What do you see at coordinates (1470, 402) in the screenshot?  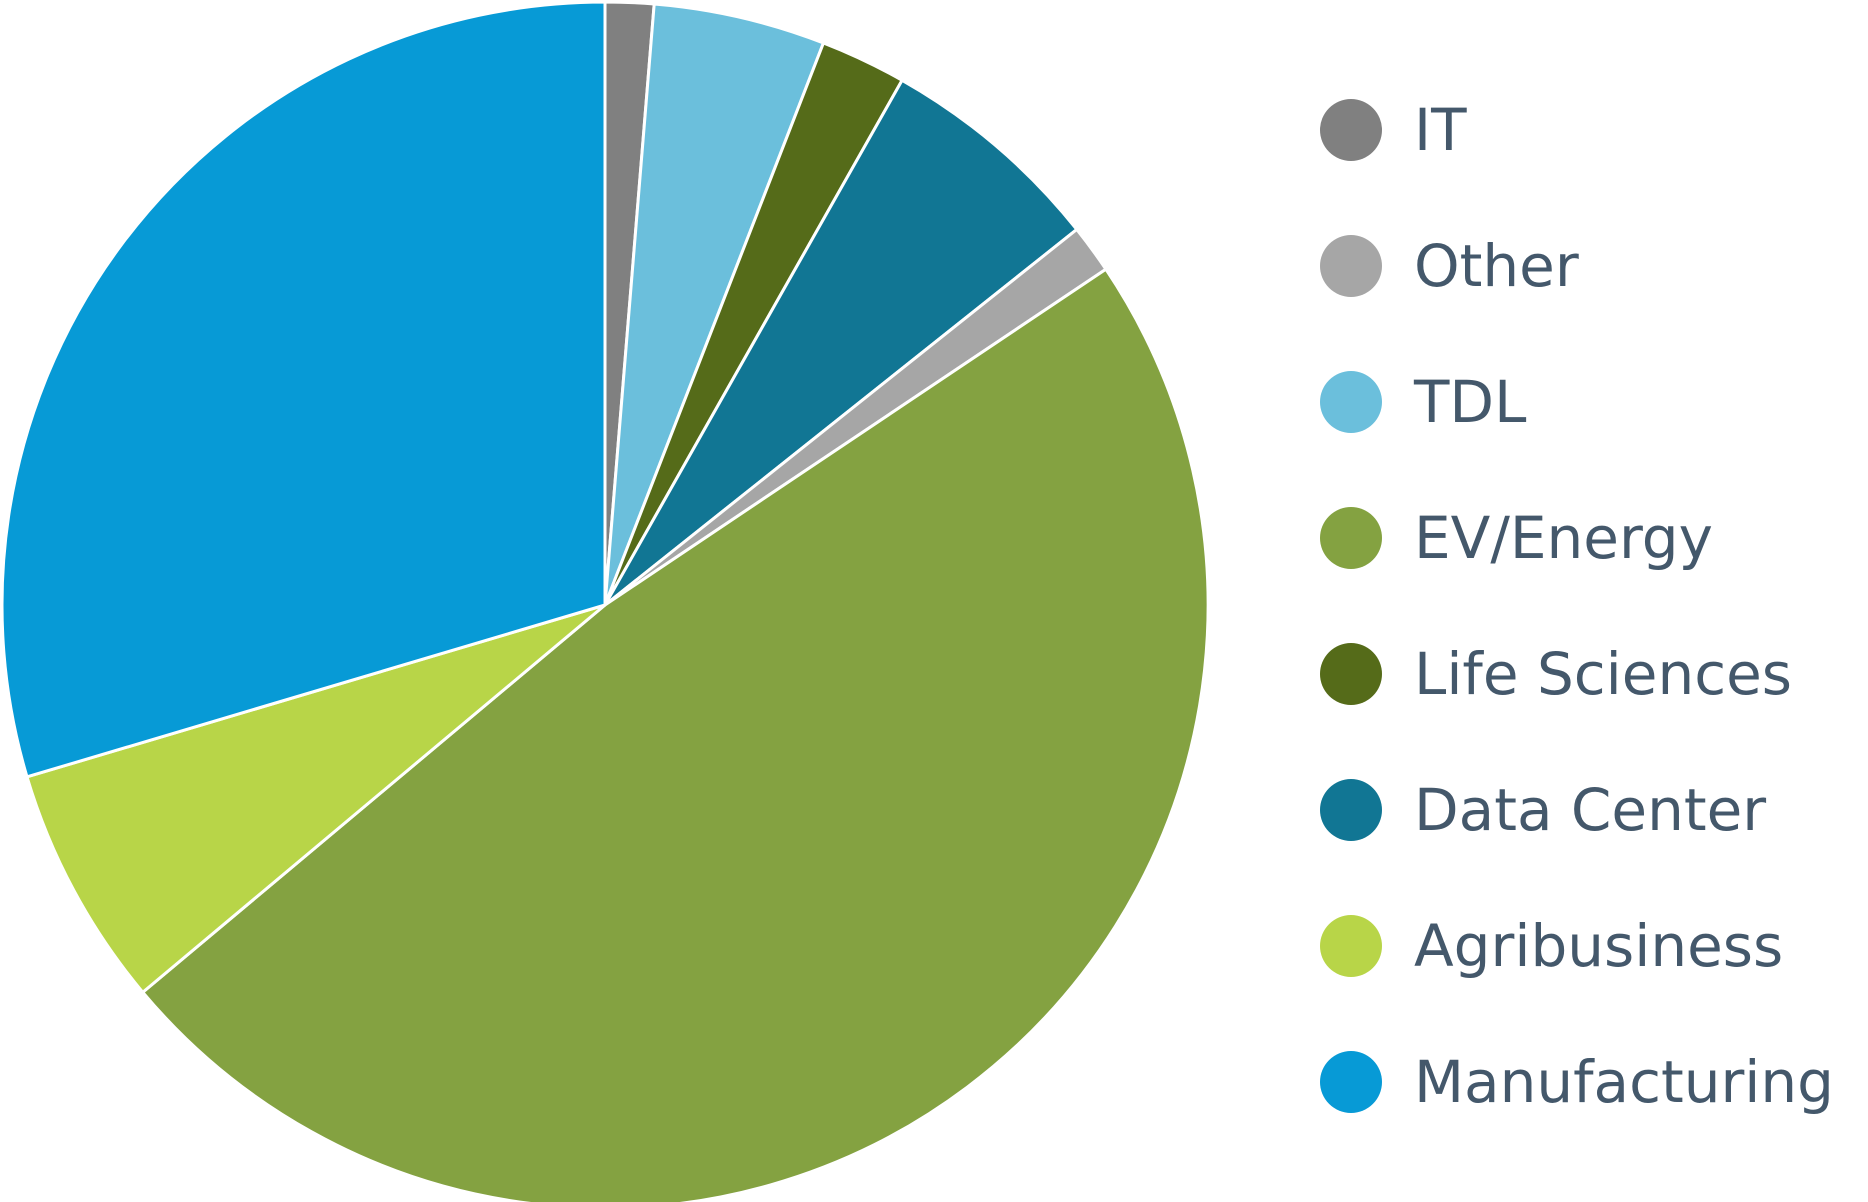 I see `legend-label-tdl: TDL` at bounding box center [1470, 402].